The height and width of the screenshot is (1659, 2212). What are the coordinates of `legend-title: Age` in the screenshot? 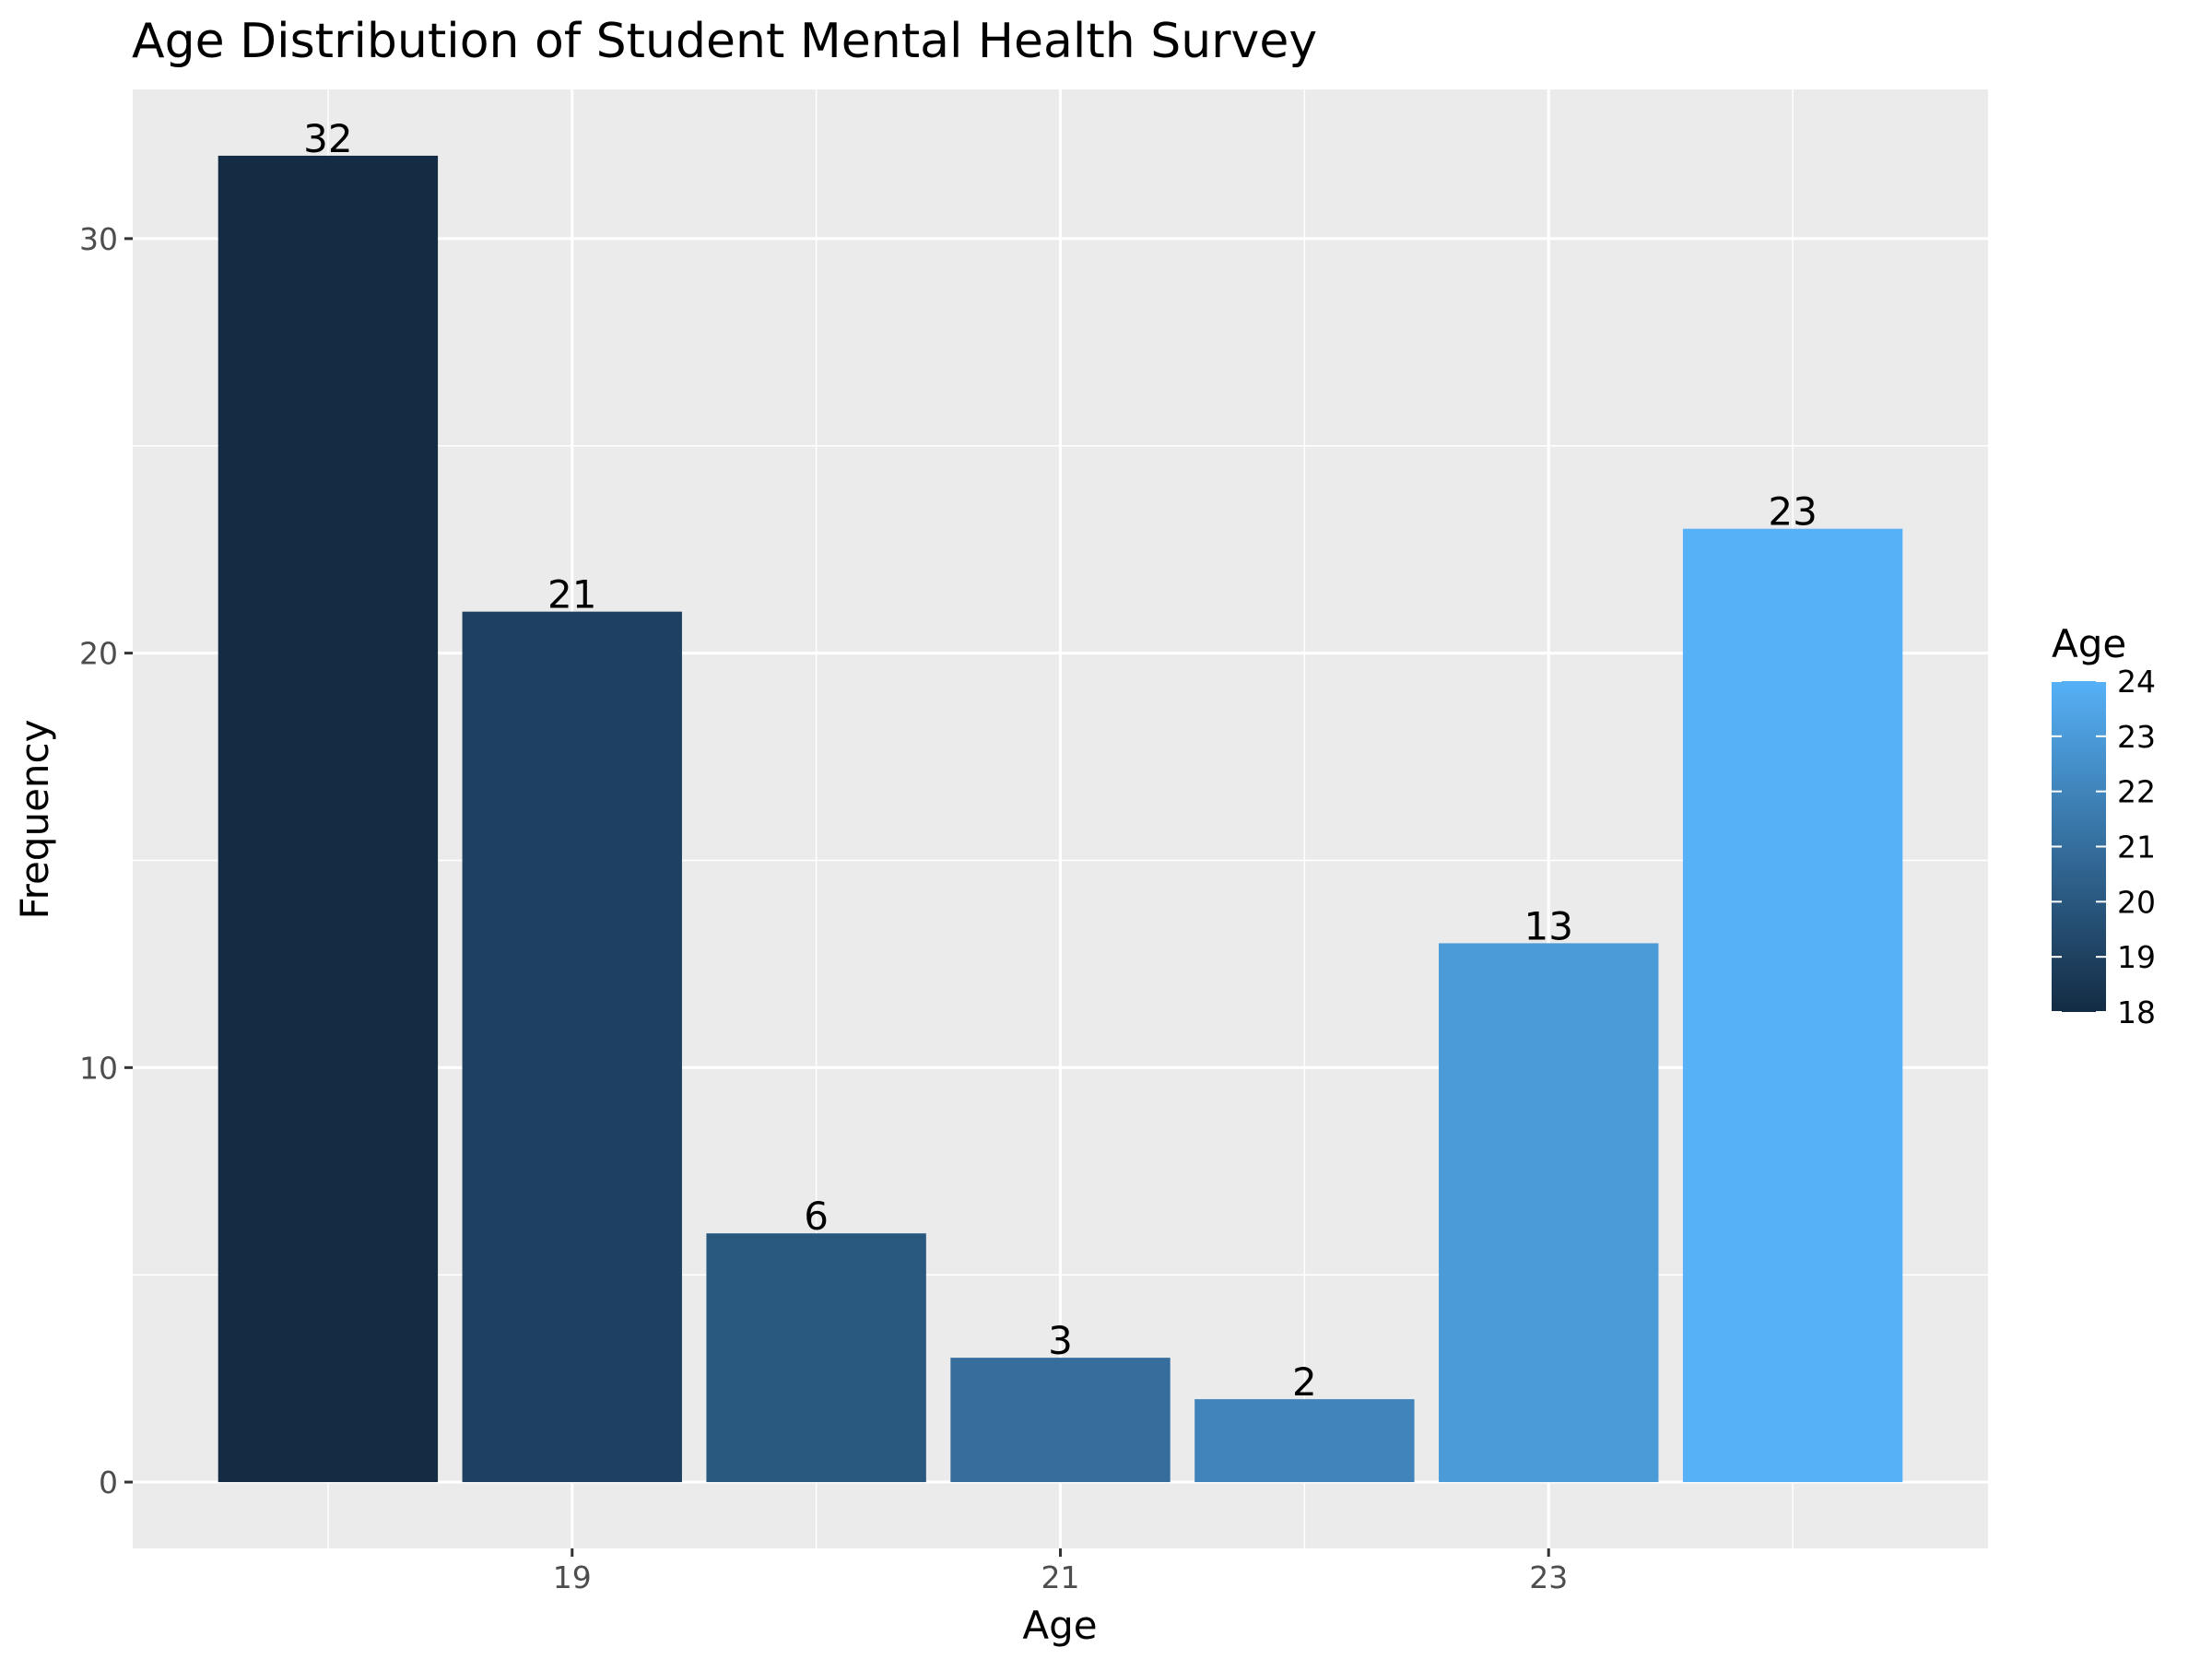 It's located at (2089, 643).